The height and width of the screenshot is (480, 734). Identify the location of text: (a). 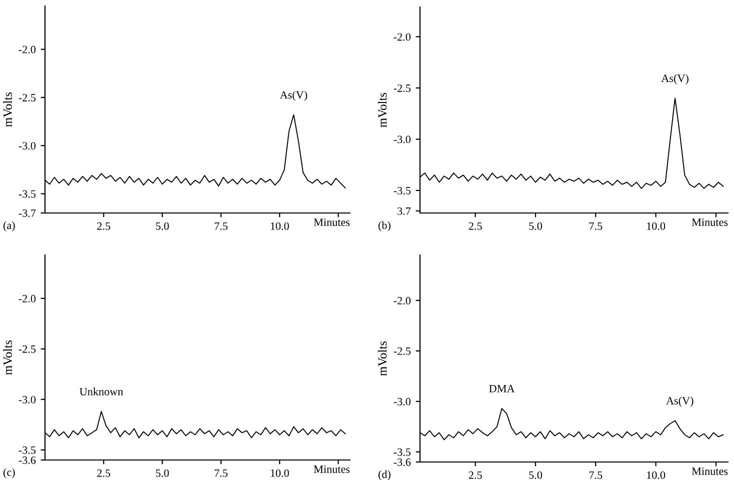
(9, 226).